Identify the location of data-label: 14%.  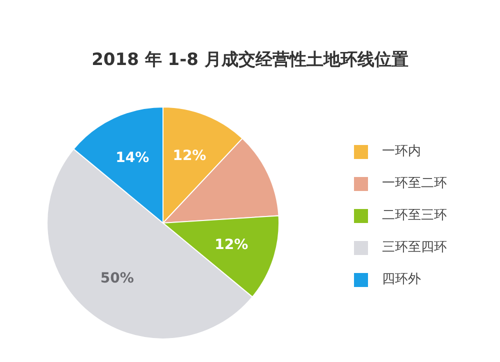
(133, 158).